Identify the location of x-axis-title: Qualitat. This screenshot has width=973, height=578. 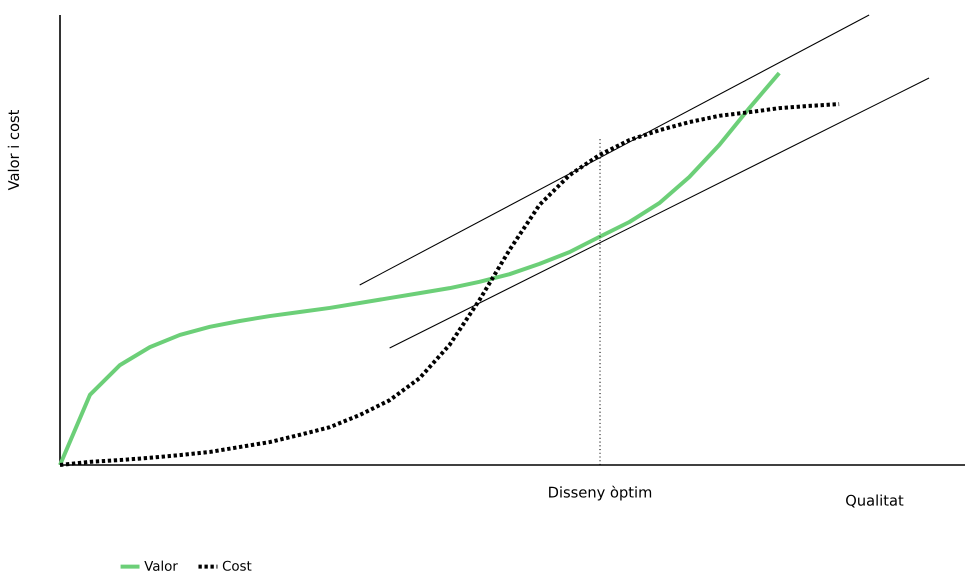
(875, 501).